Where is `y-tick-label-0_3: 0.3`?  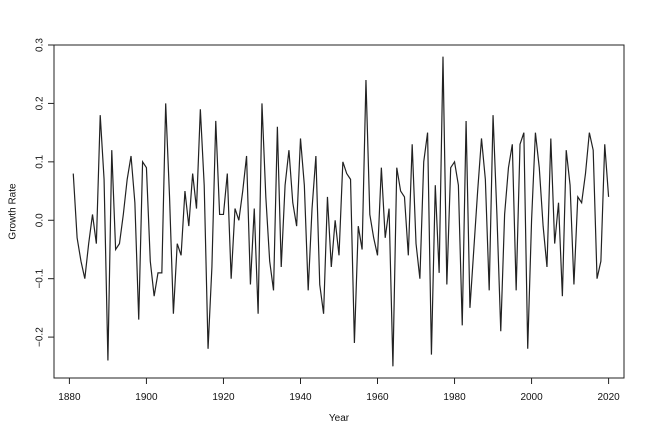 y-tick-label-0_3: 0.3 is located at coordinates (40, 45).